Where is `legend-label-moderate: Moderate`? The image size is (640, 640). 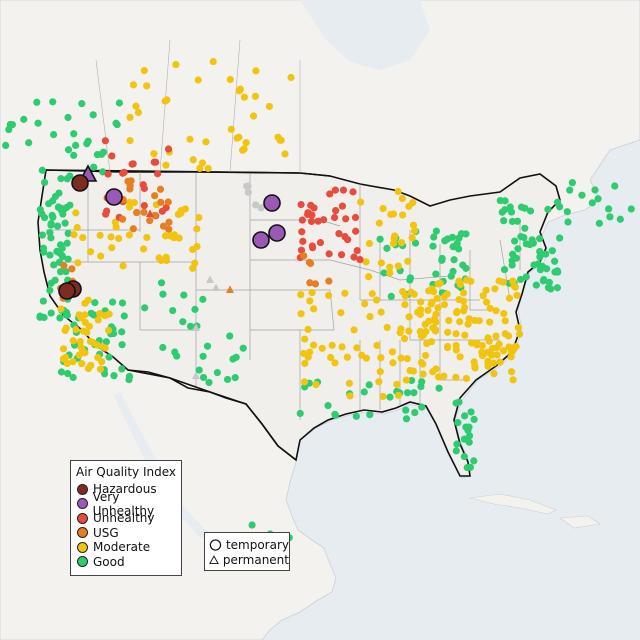 legend-label-moderate: Moderate is located at coordinates (122, 547).